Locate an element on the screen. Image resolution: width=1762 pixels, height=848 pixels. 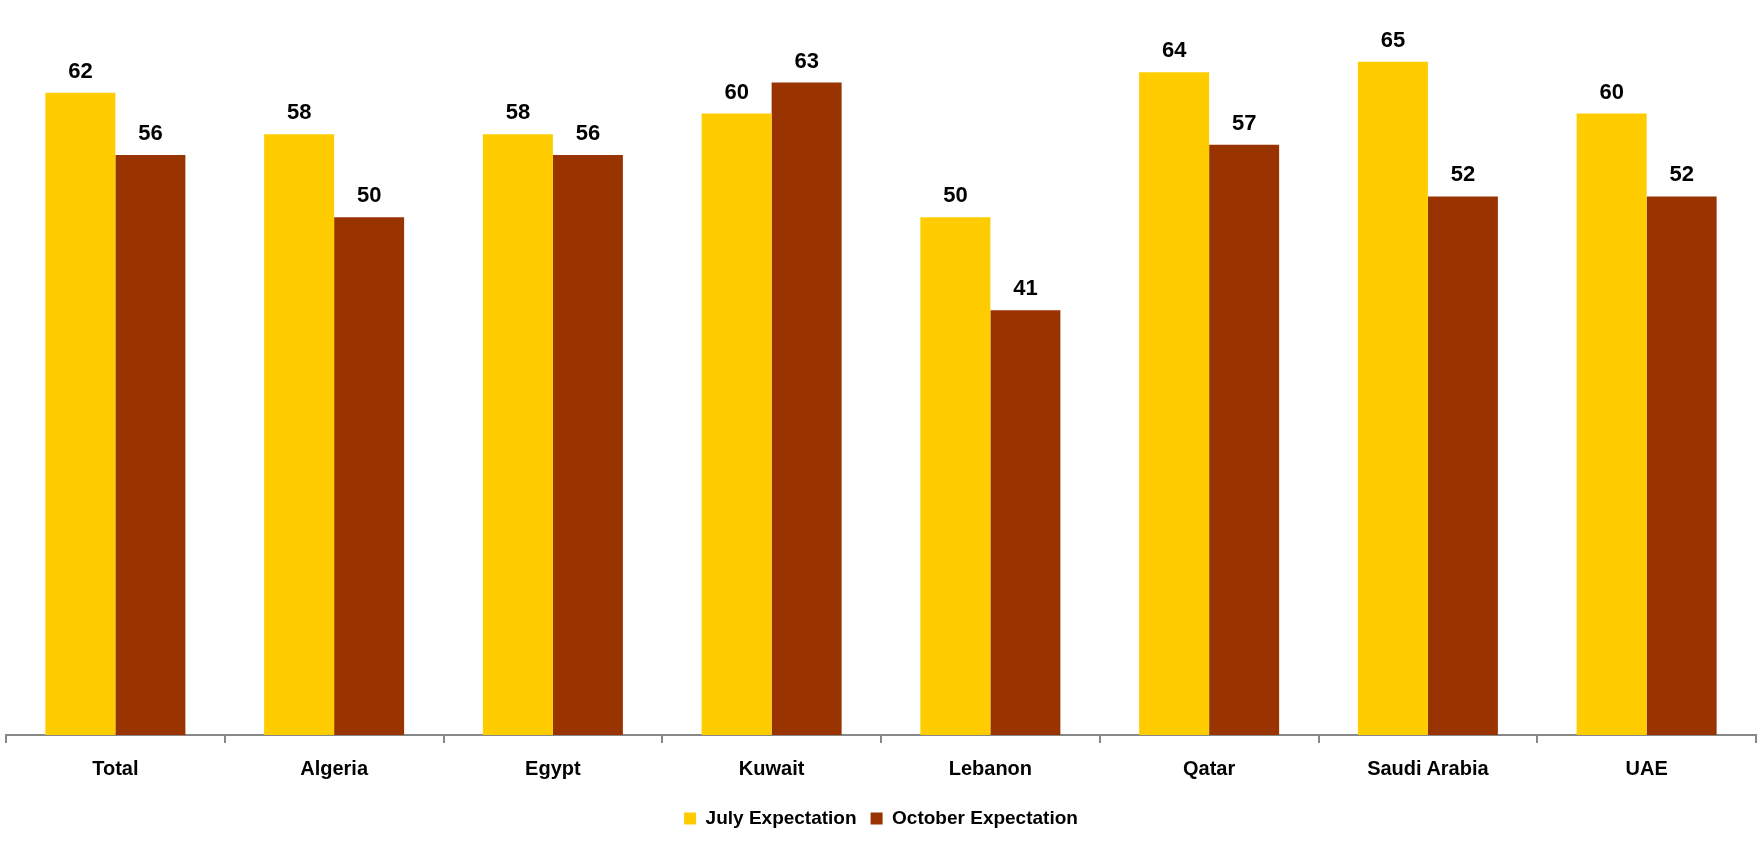
x-tick-label: Algeria is located at coordinates (334, 767).